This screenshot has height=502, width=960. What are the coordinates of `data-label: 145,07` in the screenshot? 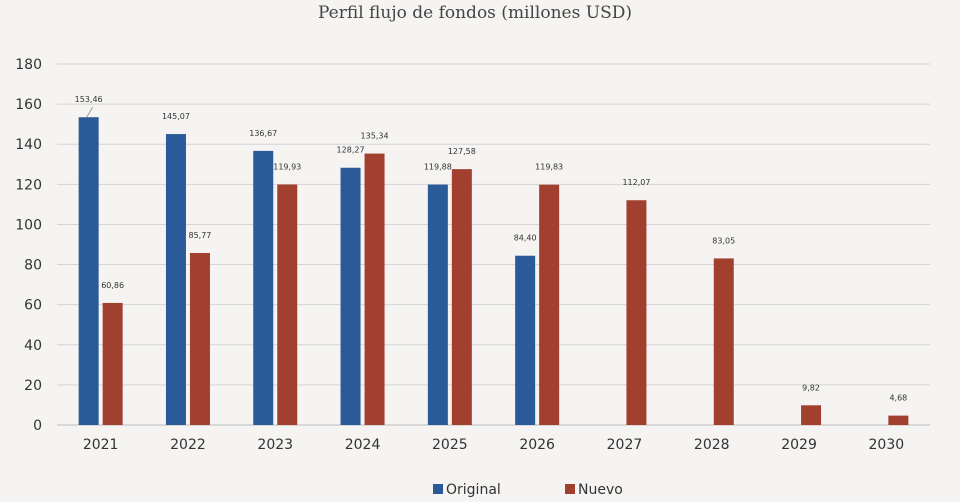 It's located at (176, 116).